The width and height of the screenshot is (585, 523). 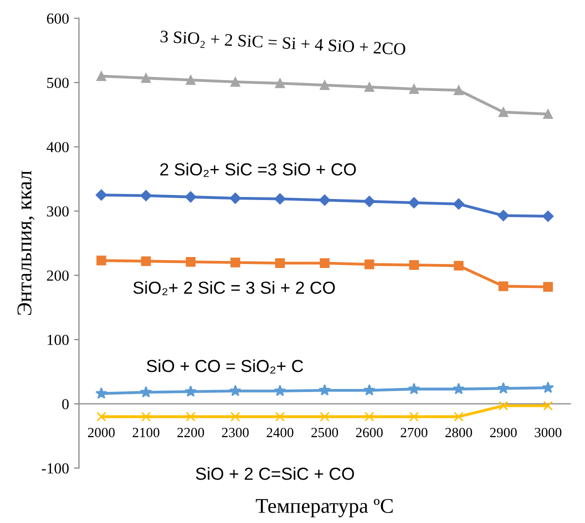 I want to click on x-tick-label: 2900, so click(x=503, y=433).